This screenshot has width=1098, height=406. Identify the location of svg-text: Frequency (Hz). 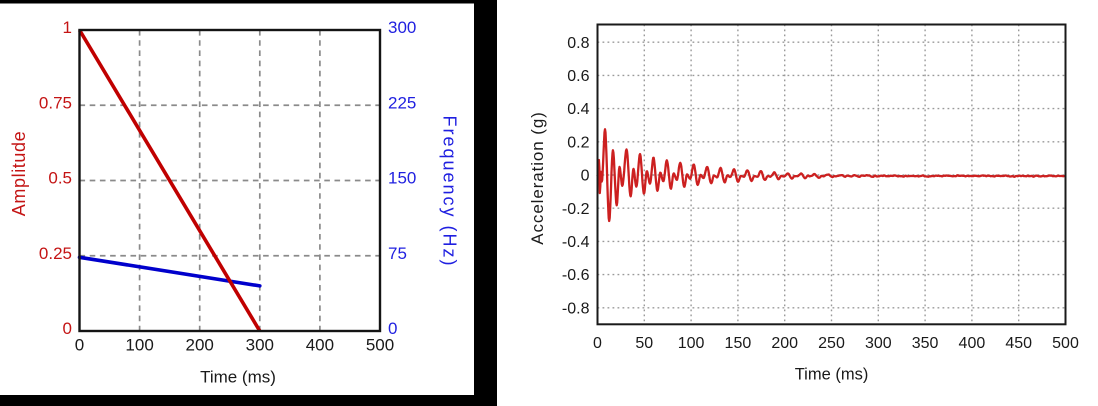
(450, 191).